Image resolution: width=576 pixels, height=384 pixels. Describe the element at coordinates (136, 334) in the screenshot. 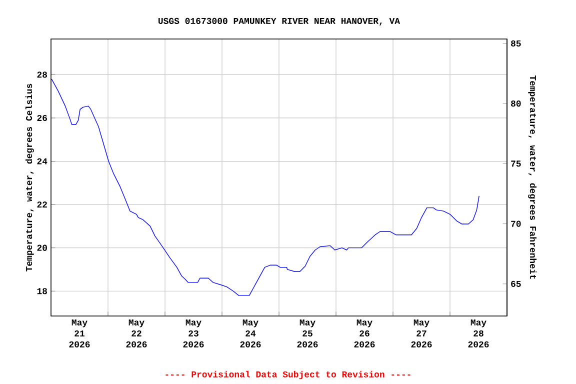

I see `x-tick-label: May 22 2026` at that location.